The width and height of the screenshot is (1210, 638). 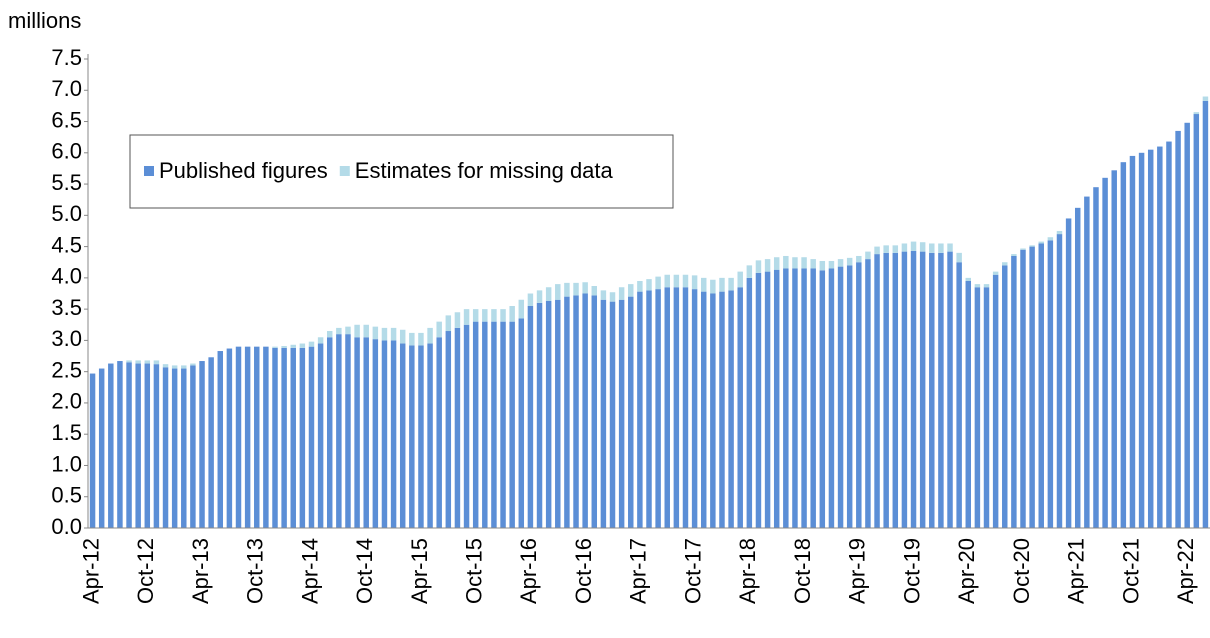 I want to click on x-tick-label: Oct-19, so click(x=911, y=571).